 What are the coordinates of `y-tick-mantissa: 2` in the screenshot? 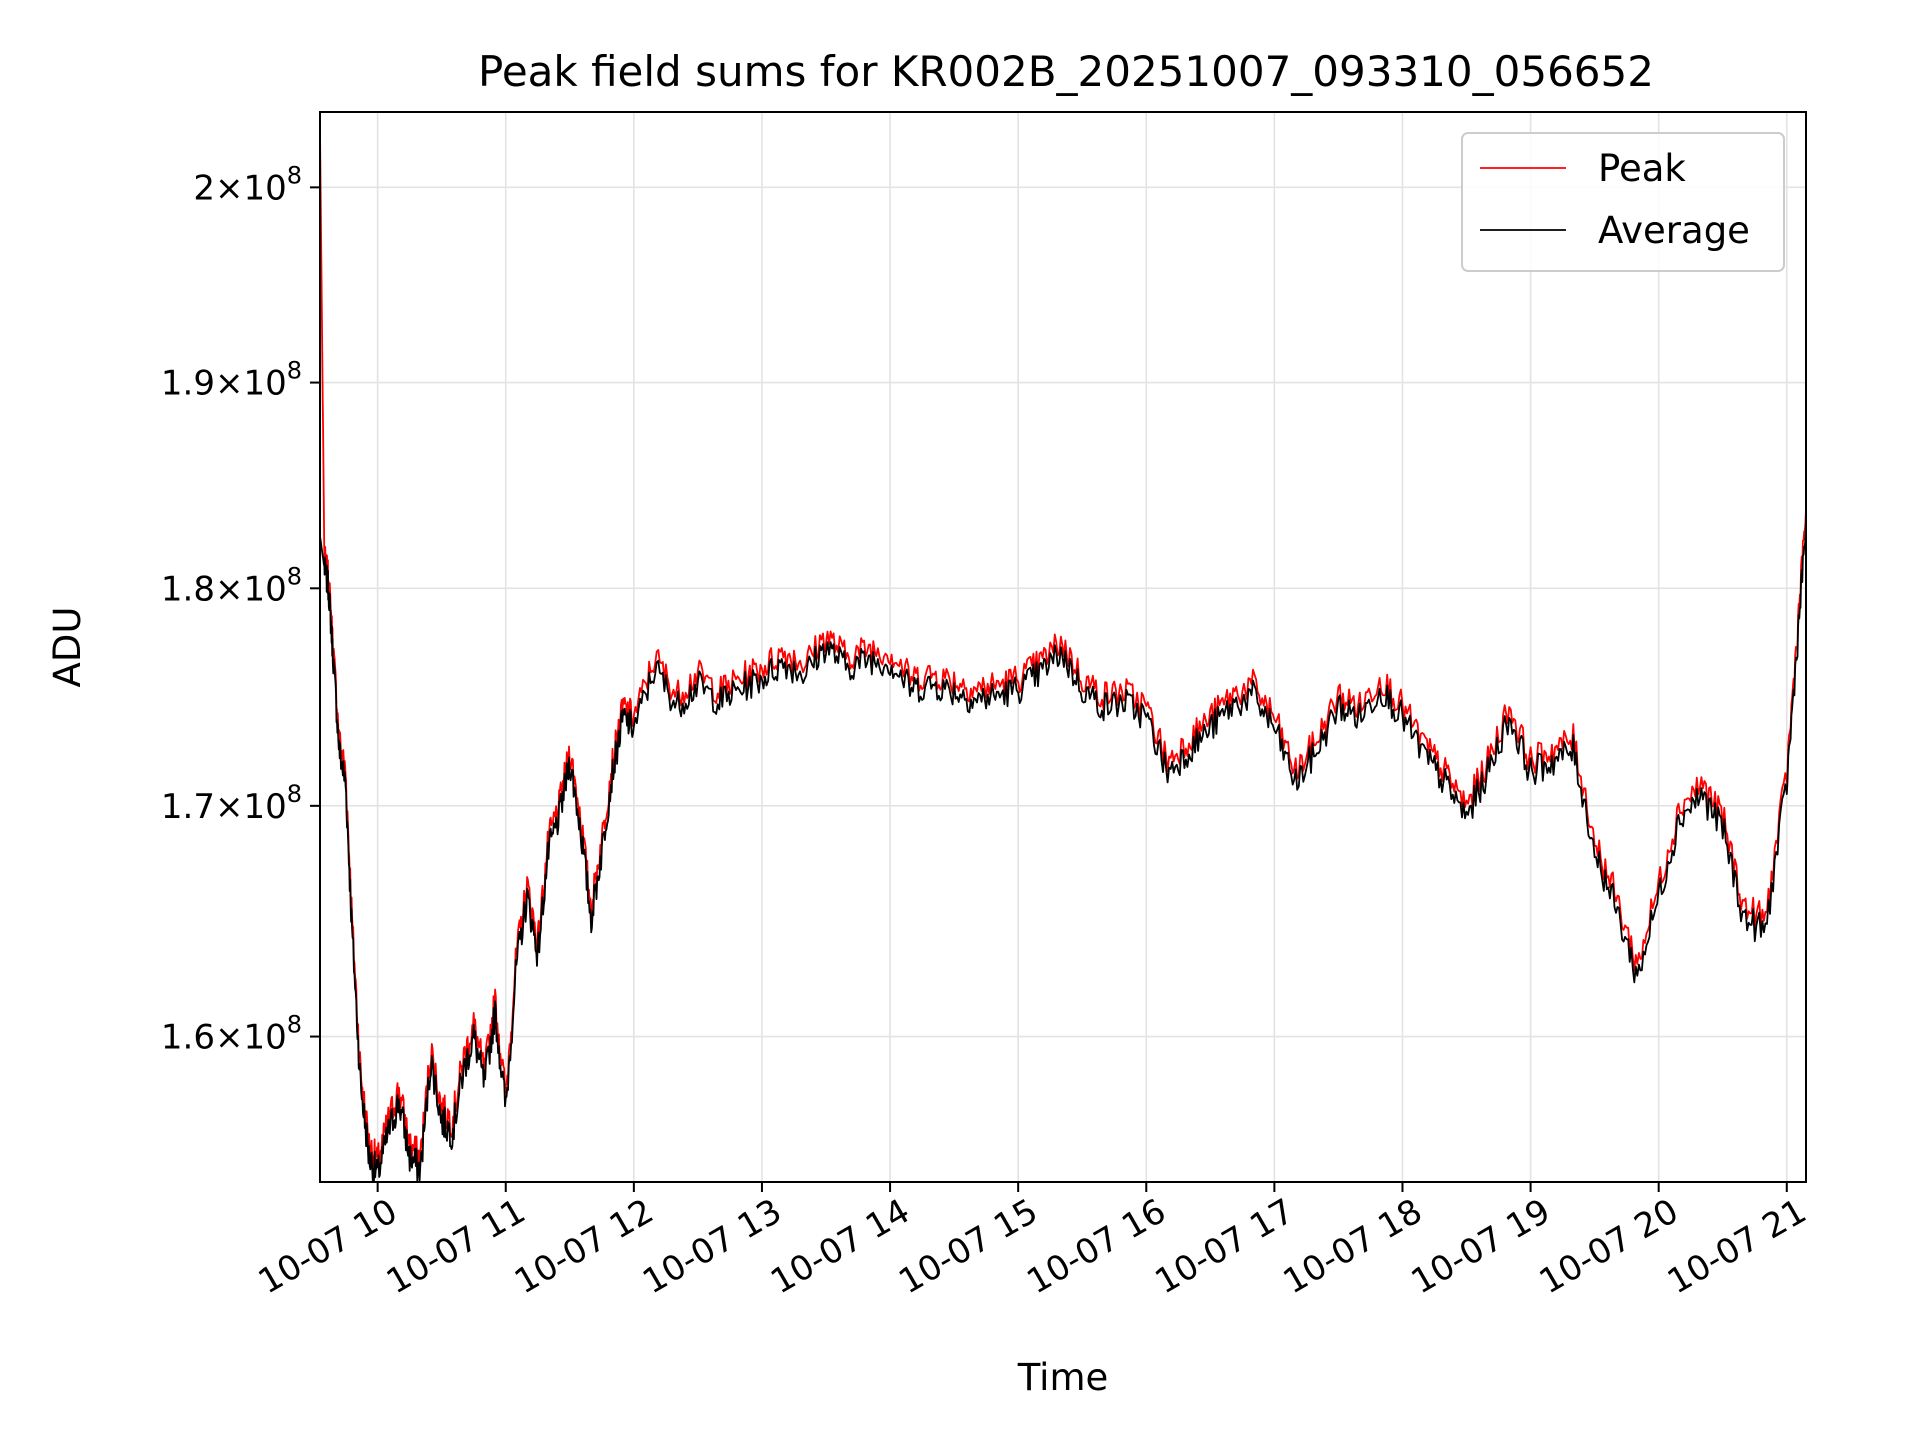 It's located at (204, 188).